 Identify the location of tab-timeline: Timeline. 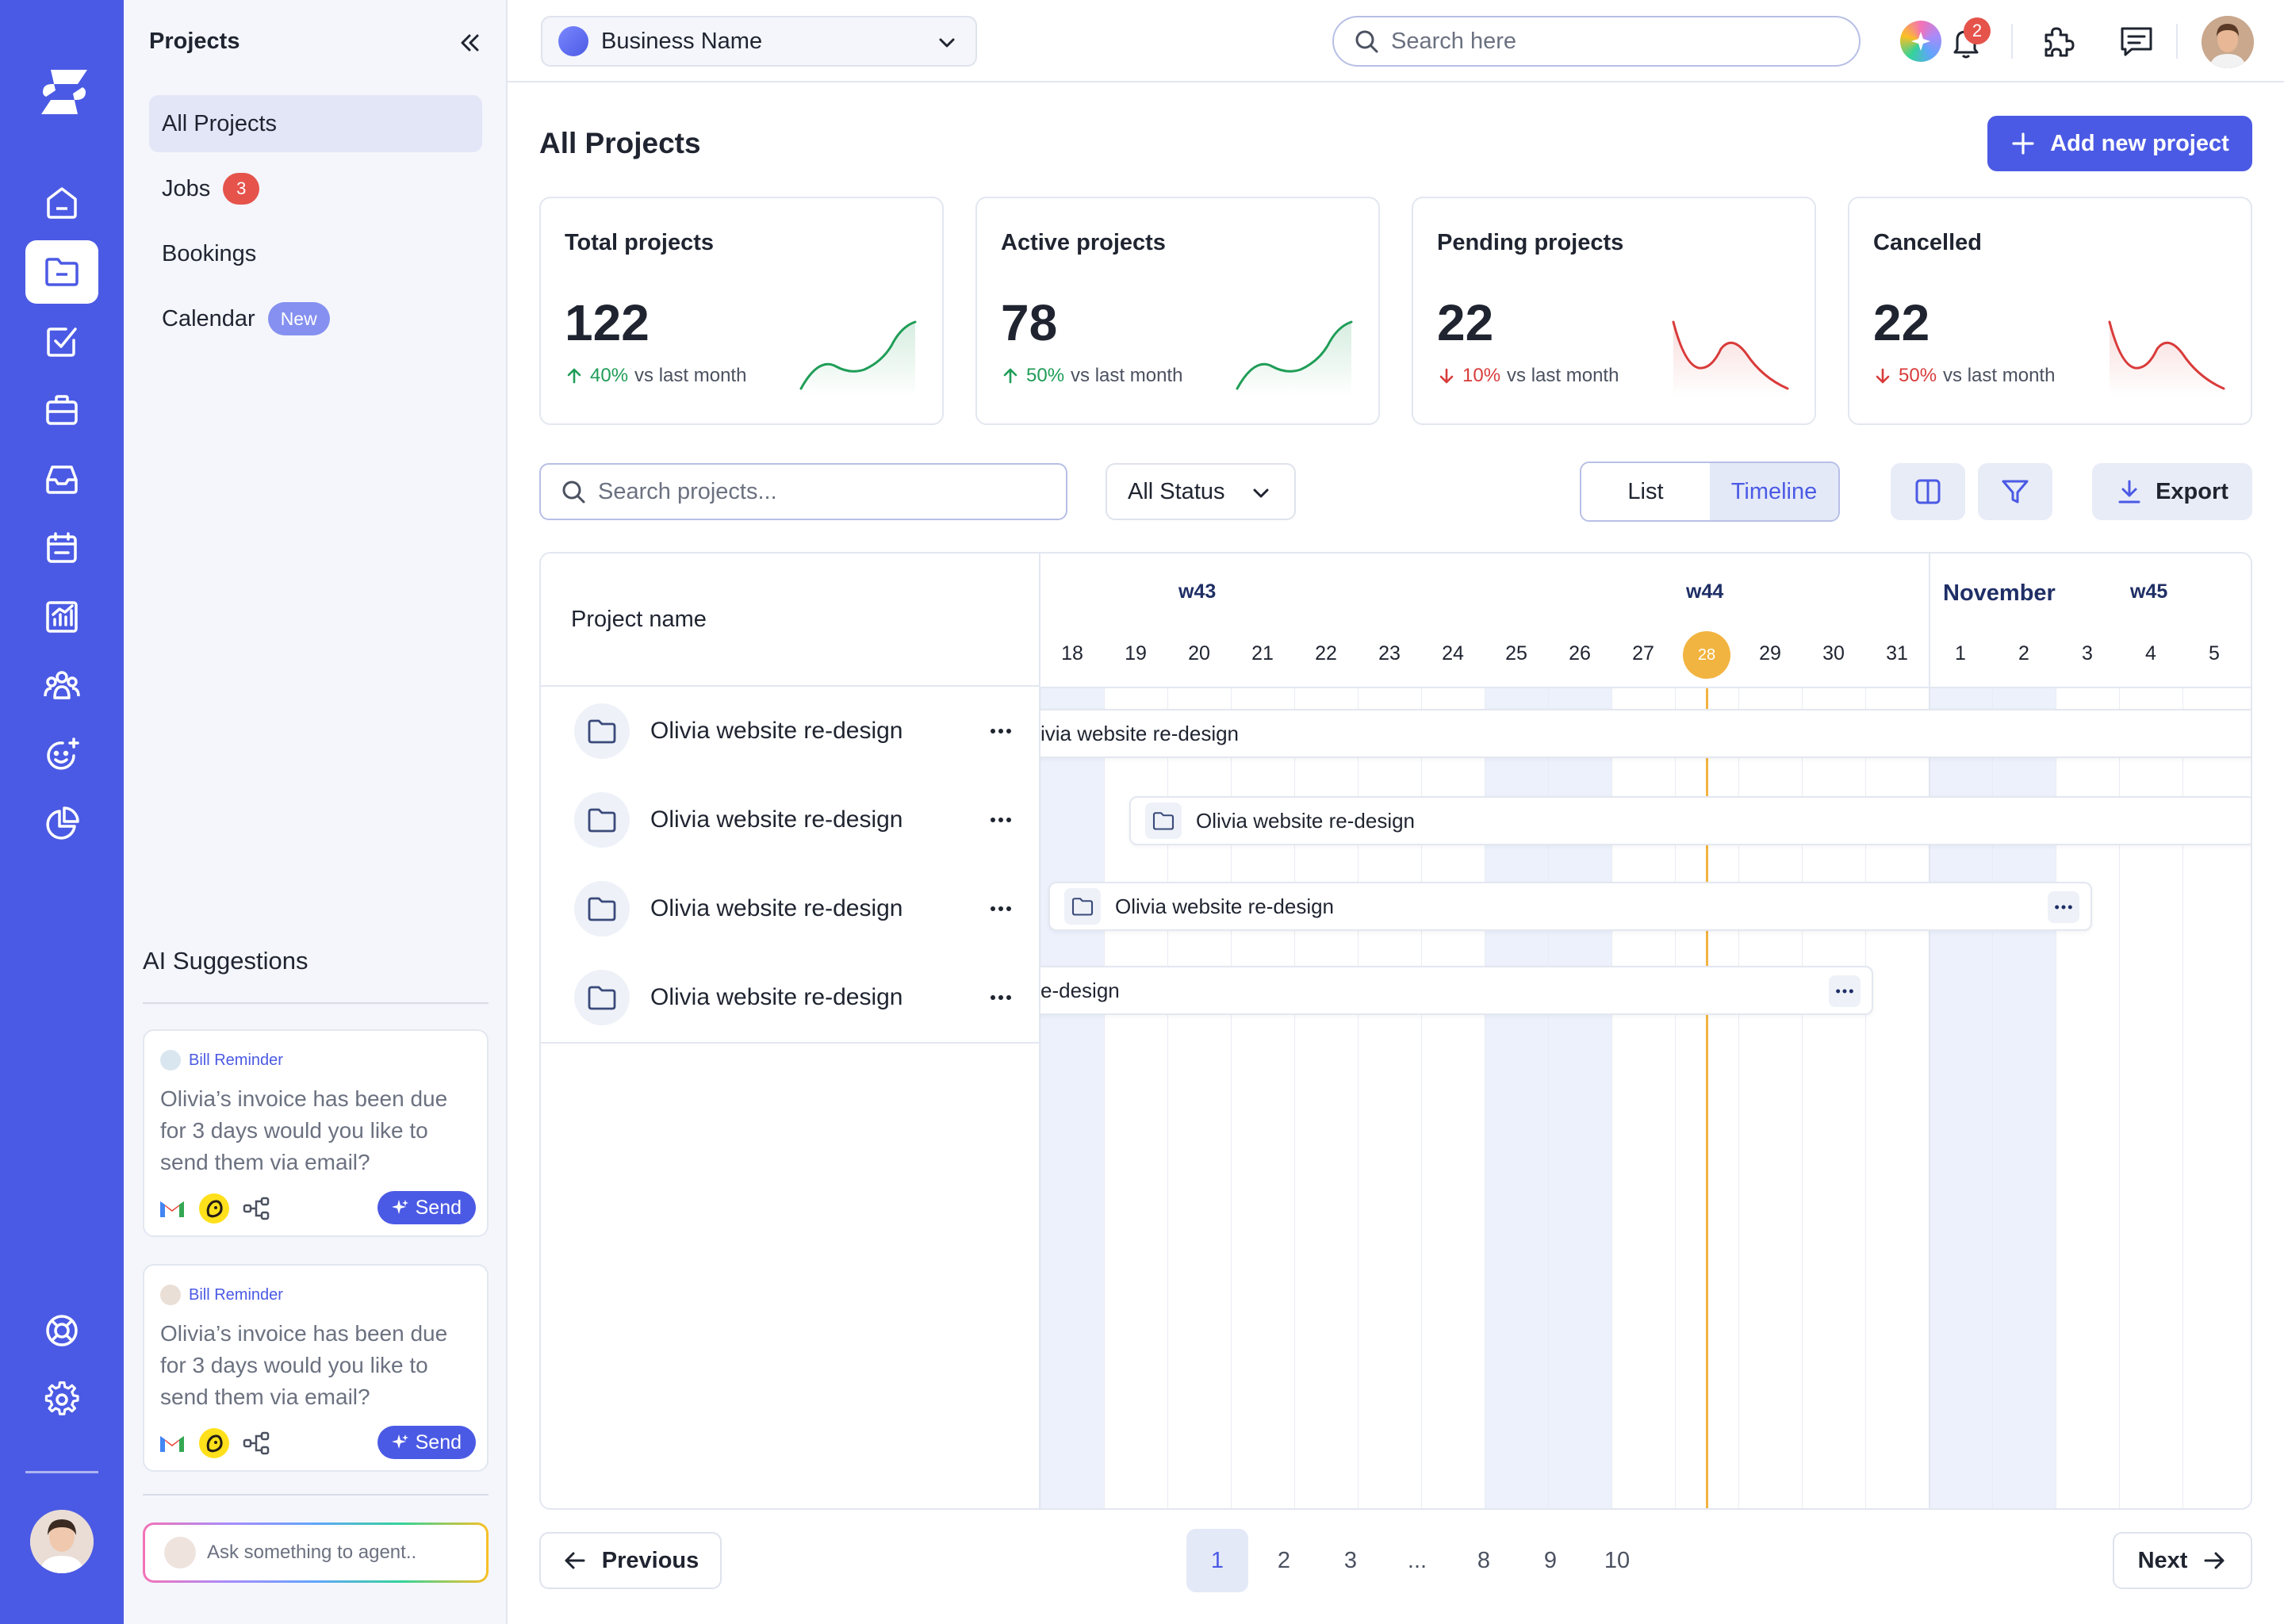
(1774, 491).